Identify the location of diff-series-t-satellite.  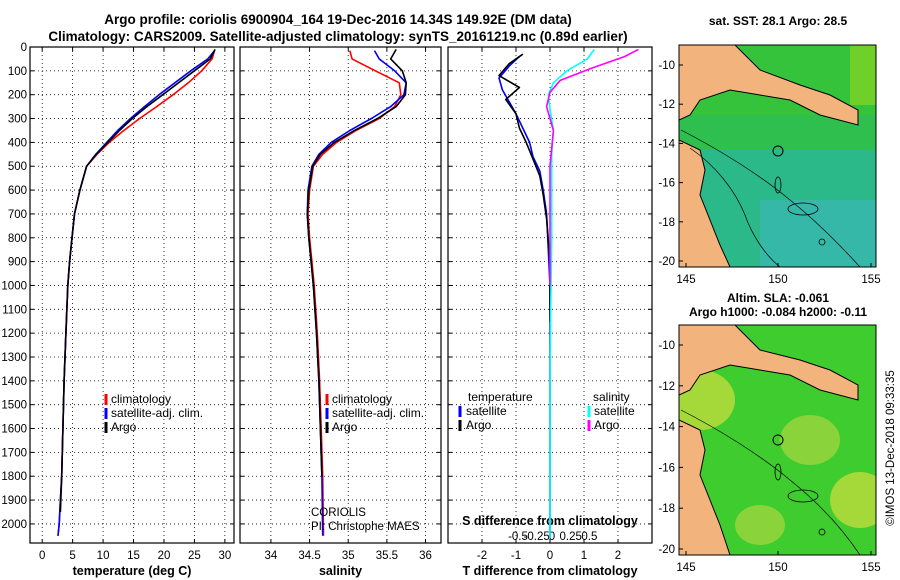
(524, 297).